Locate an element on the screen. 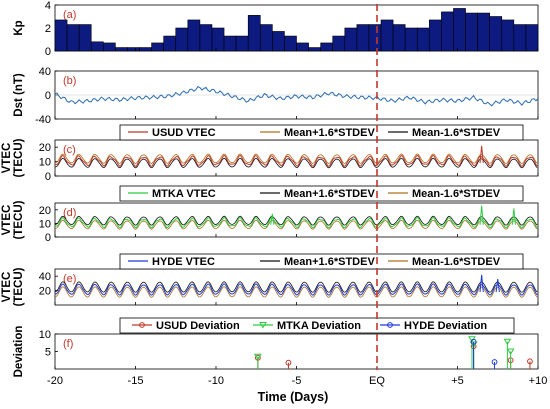 This screenshot has height=409, width=550. plot-frame is located at coordinates (296, 351).